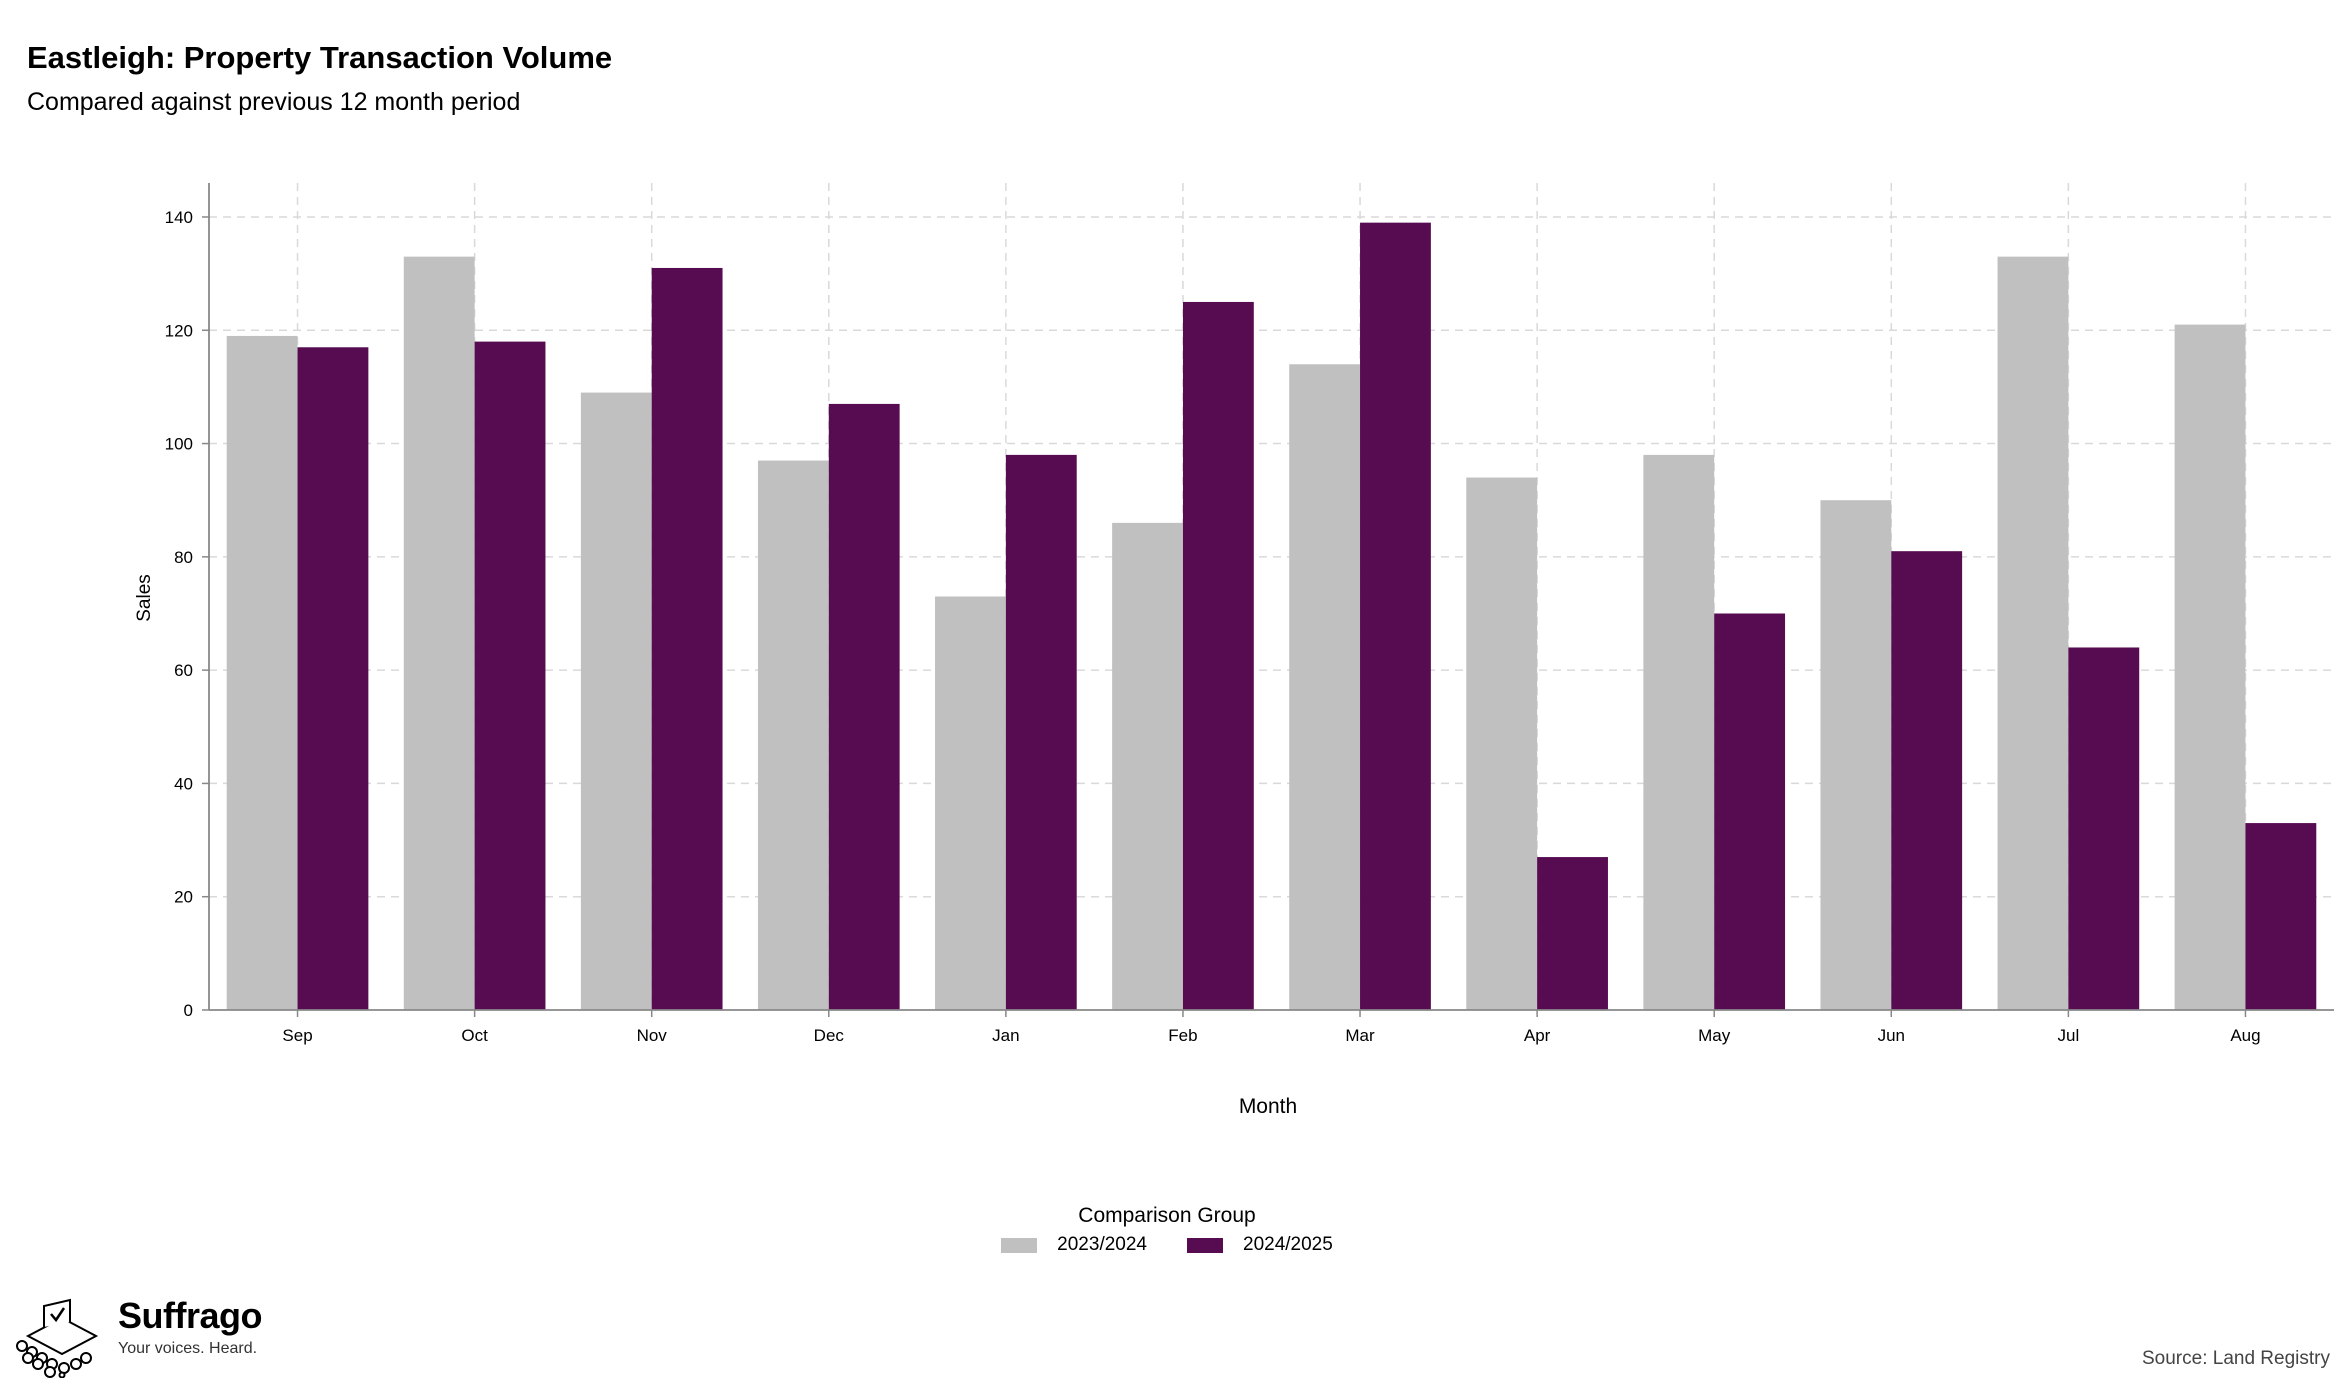 The image size is (2334, 1388). I want to click on brand-tagline: Your voices. Heard., so click(188, 1348).